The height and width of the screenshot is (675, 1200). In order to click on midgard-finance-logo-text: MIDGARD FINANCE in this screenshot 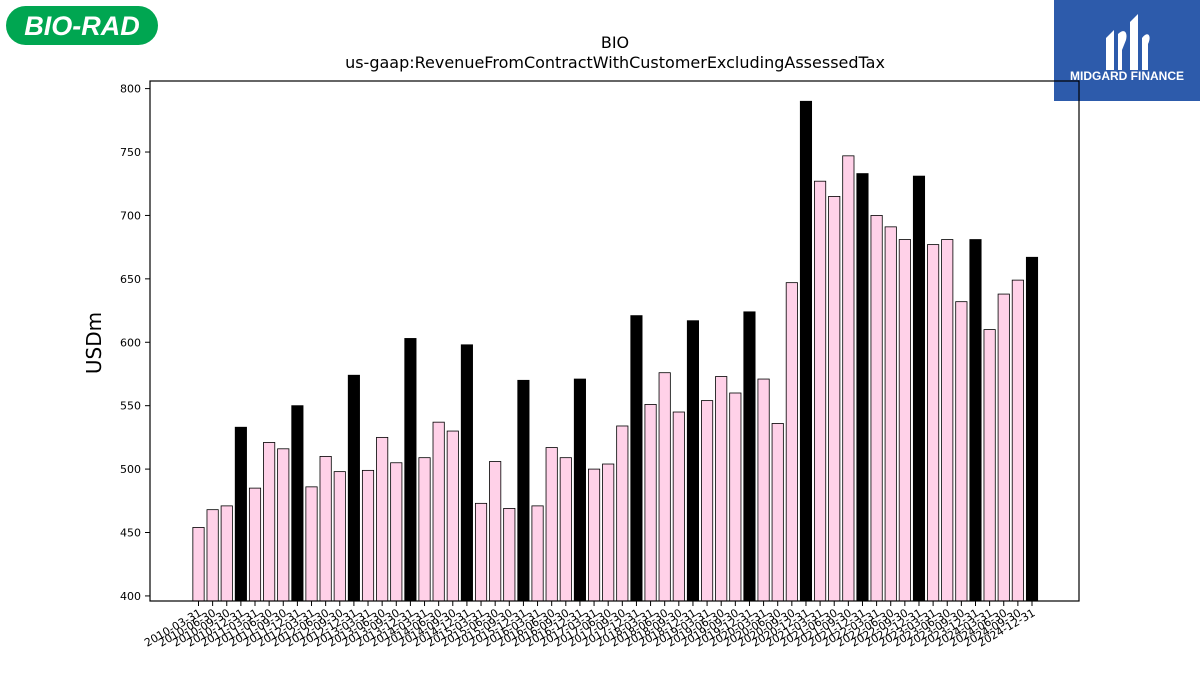, I will do `click(1127, 76)`.